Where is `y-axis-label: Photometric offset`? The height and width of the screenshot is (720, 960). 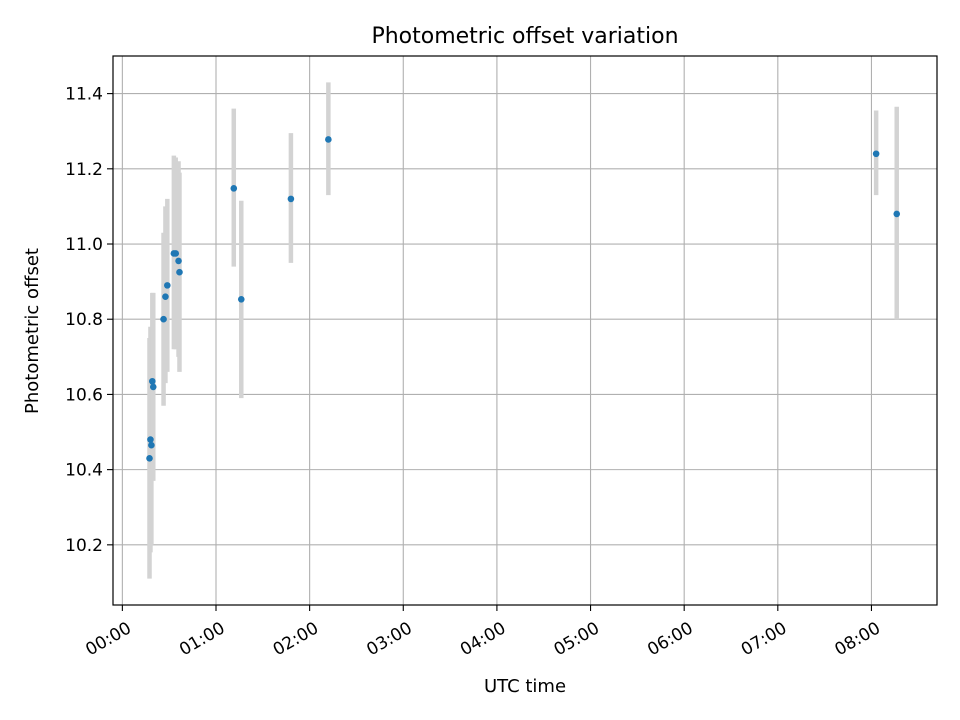
y-axis-label: Photometric offset is located at coordinates (32, 331).